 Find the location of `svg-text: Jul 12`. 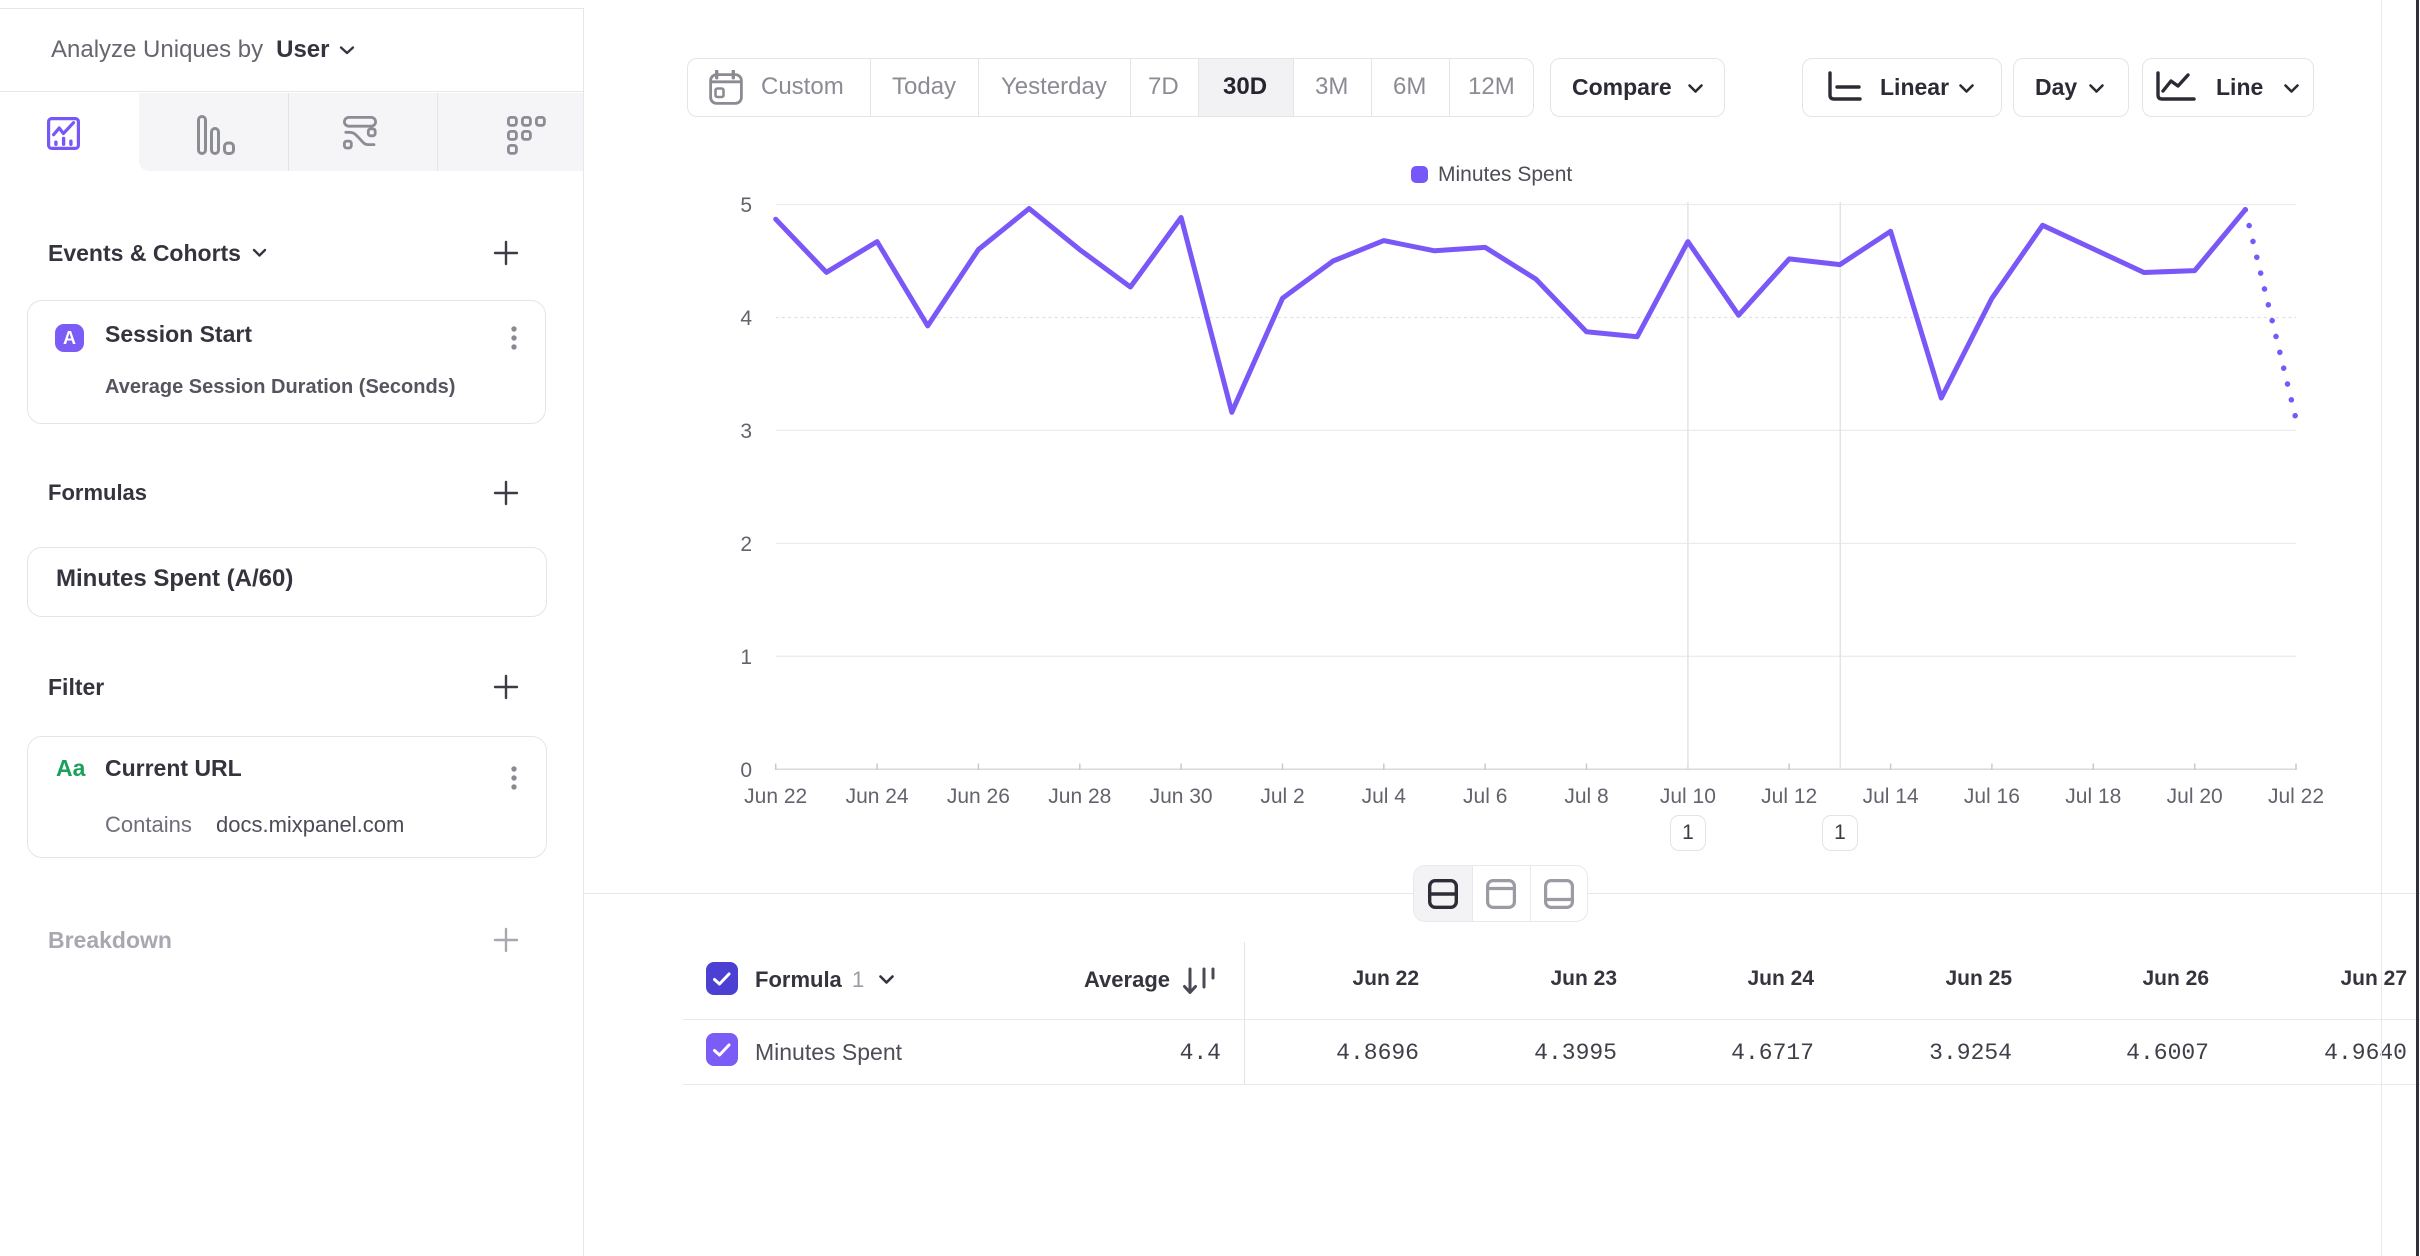

svg-text: Jul 12 is located at coordinates (1789, 796).